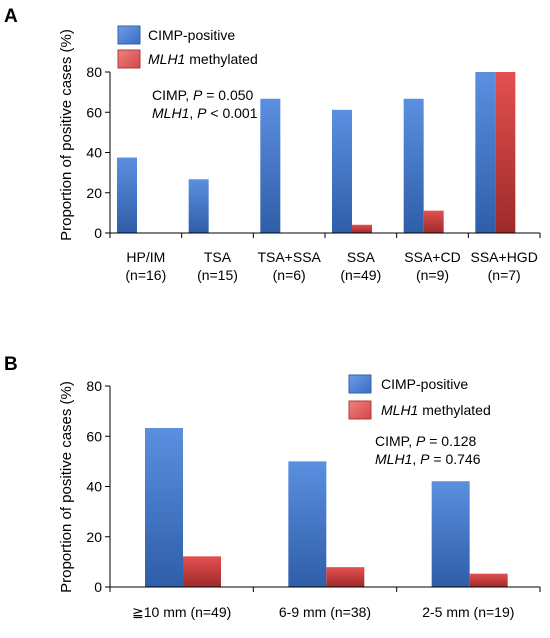  What do you see at coordinates (289, 275) in the screenshot?
I see `x-tick-sublabel: (n=6)` at bounding box center [289, 275].